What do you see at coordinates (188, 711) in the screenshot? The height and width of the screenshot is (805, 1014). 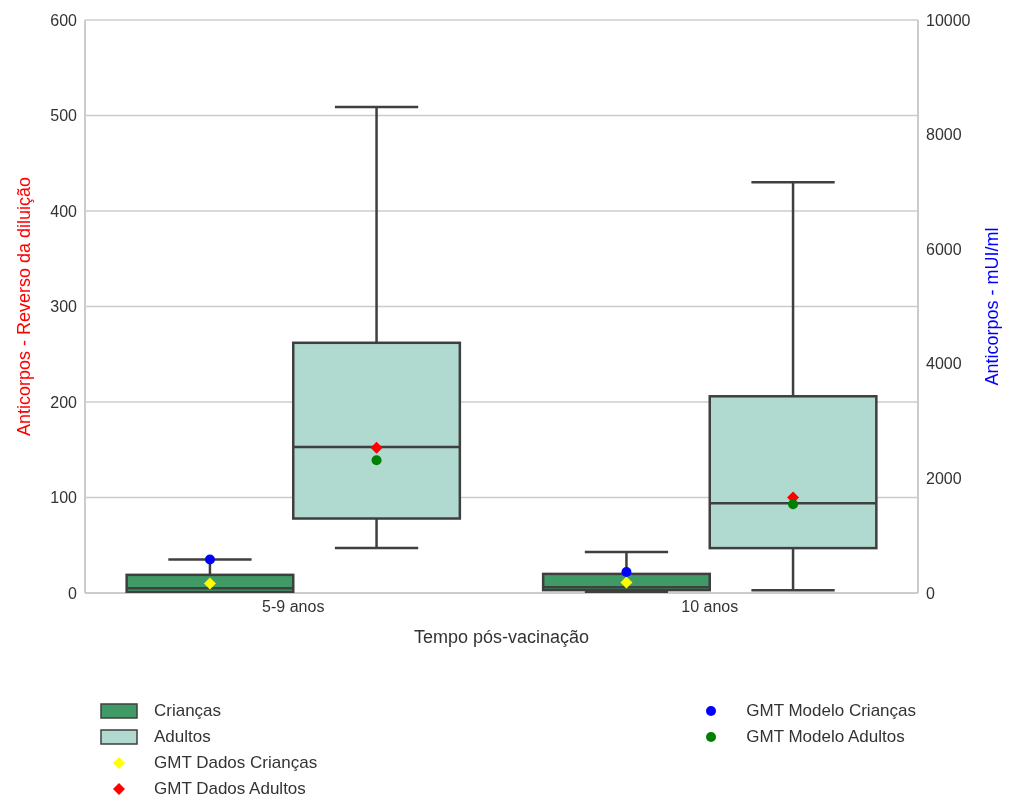 I see `legend-label: Crianças` at bounding box center [188, 711].